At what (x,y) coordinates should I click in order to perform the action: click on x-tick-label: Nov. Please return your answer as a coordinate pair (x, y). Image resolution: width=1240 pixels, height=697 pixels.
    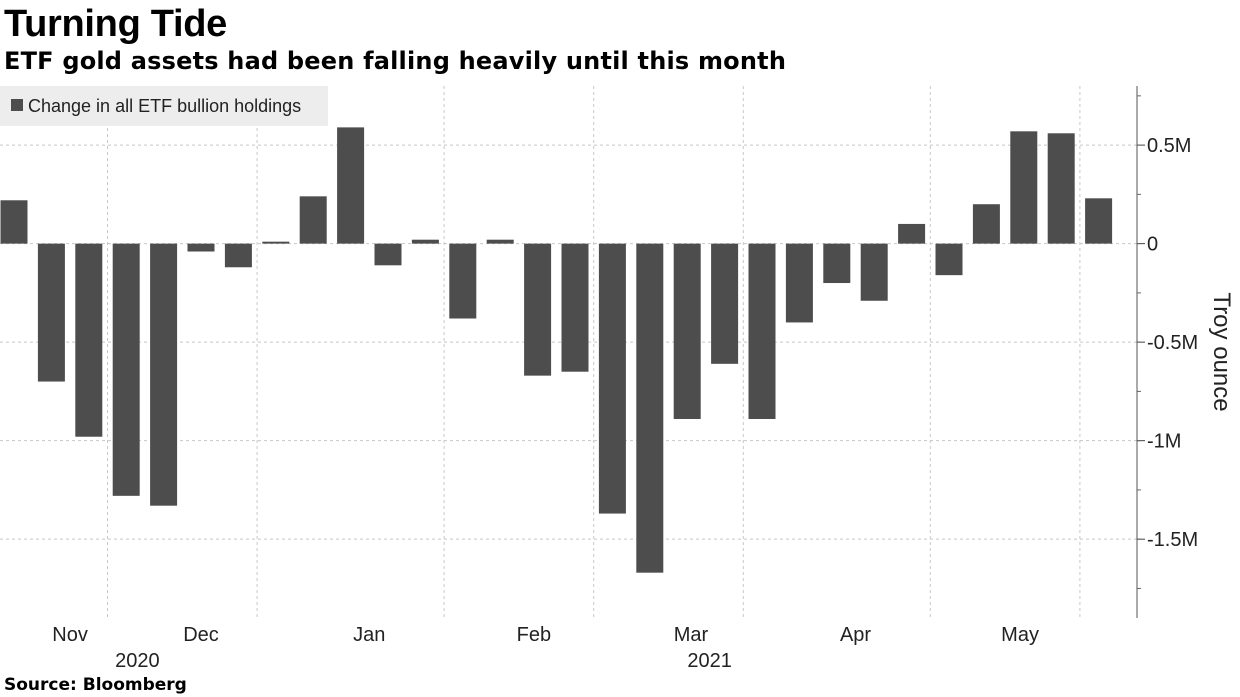
    Looking at the image, I should click on (70, 635).